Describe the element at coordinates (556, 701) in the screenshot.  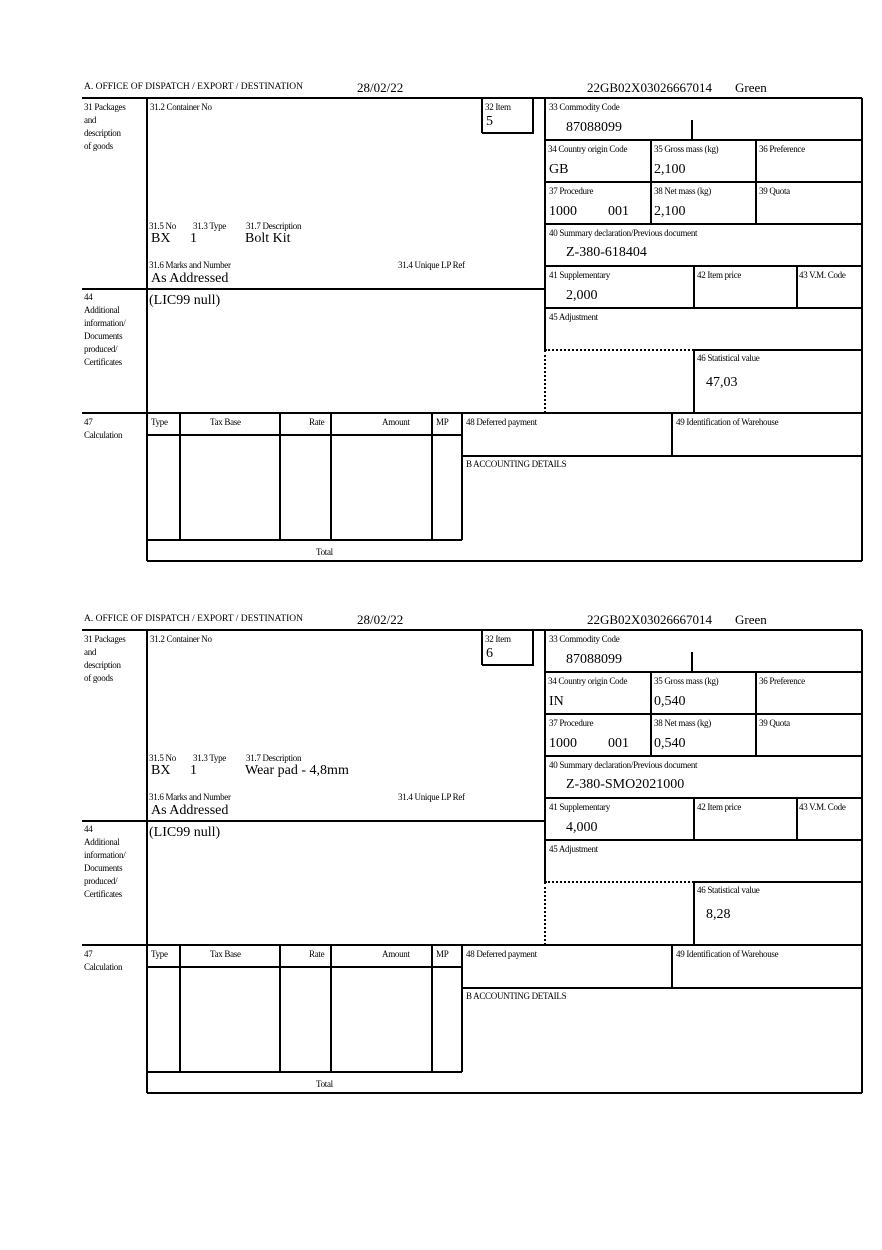
I see `country-origin-value: IN` at that location.